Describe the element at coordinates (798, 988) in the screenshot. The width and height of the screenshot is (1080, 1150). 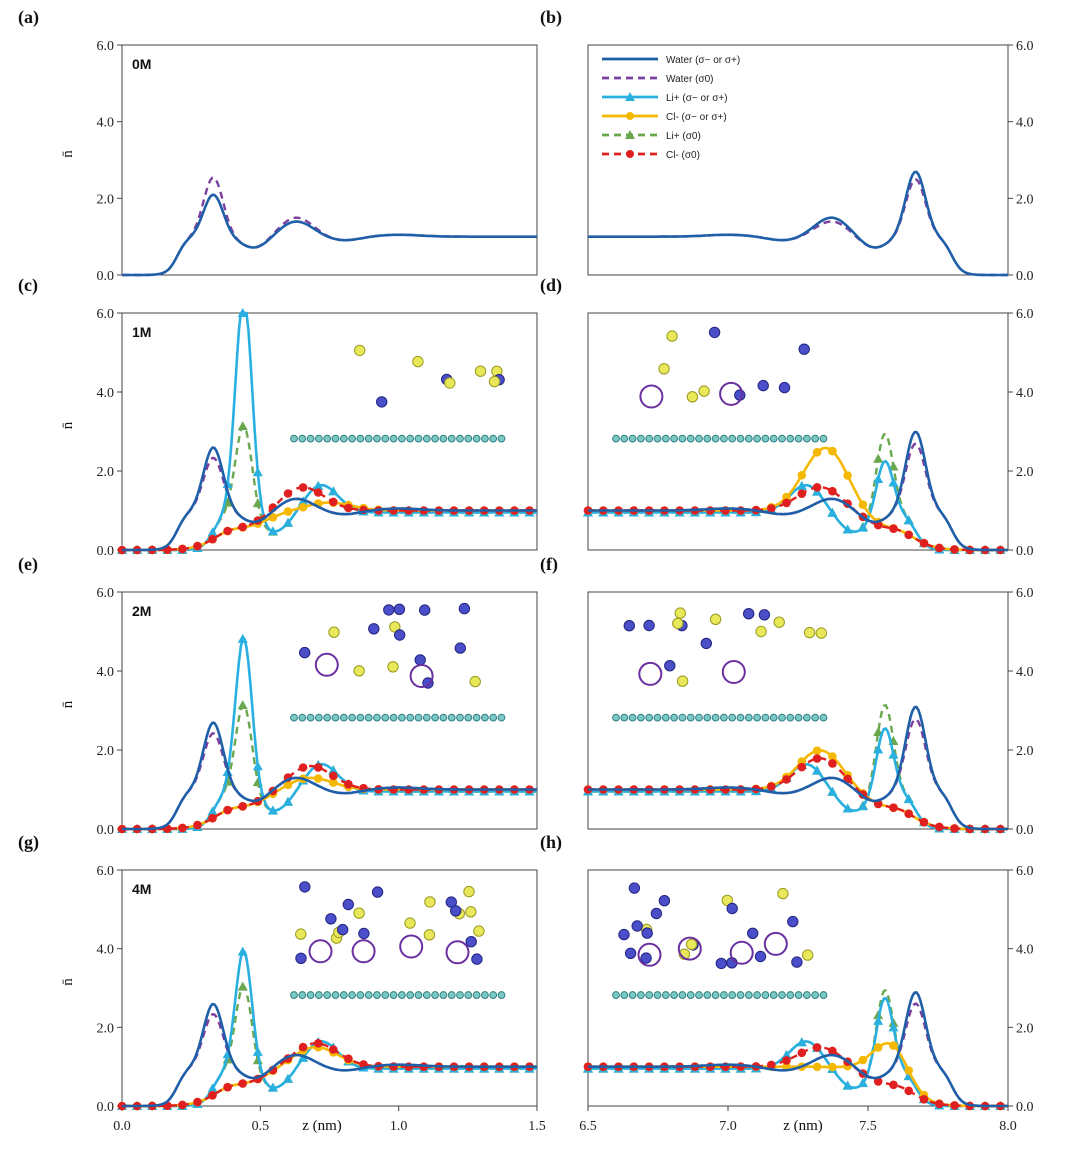
I see `(h)-axes-frame` at that location.